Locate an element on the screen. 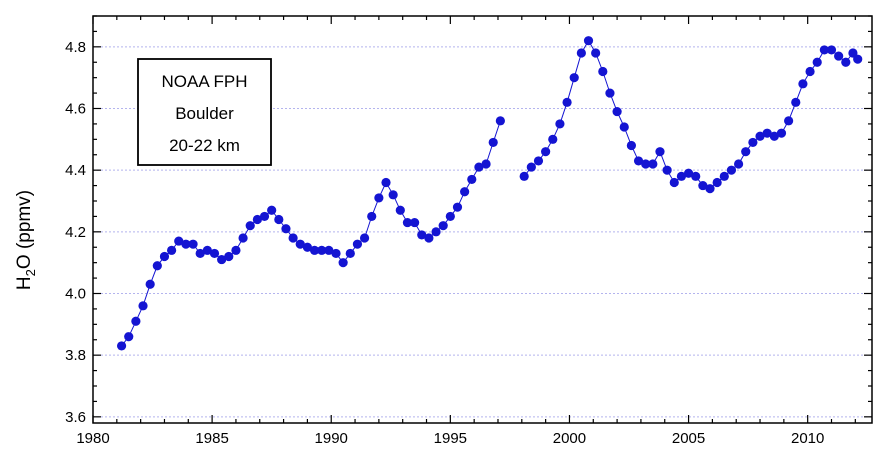  y-tick-label: 4.4 is located at coordinates (75, 170).